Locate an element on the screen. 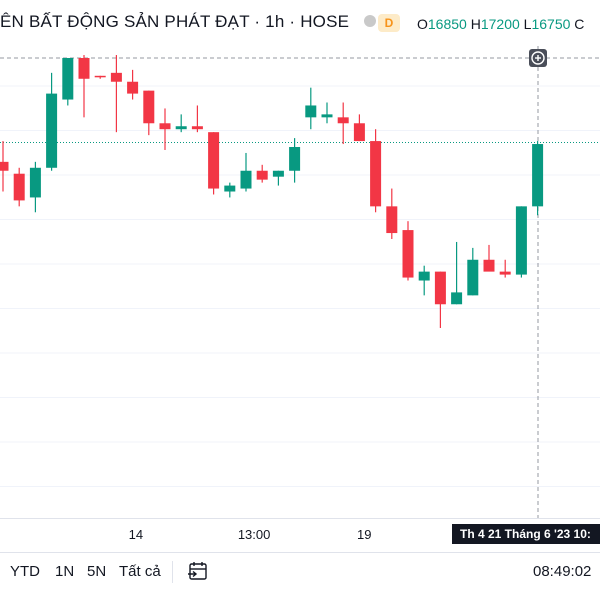  range-ytd-button: YTD is located at coordinates (25, 571).